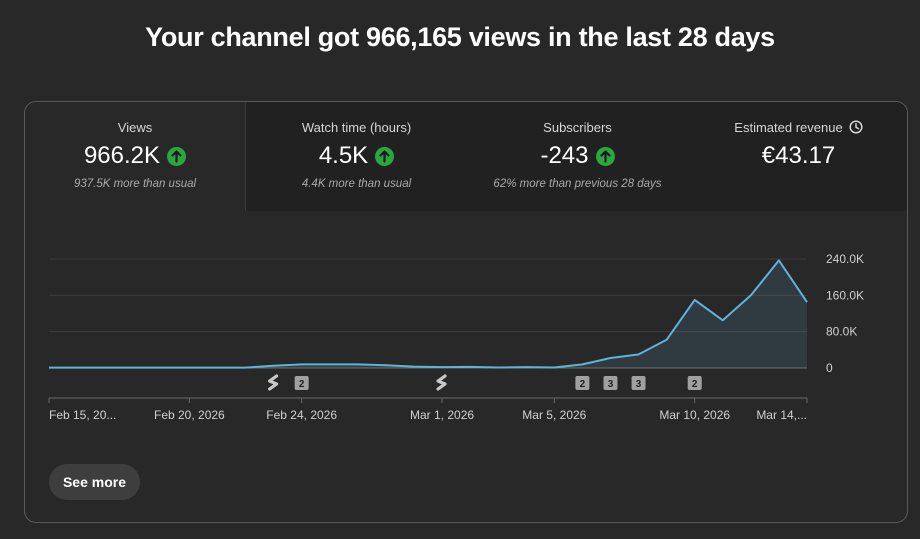  Describe the element at coordinates (343, 155) in the screenshot. I see `metric-value: 4.5K` at that location.